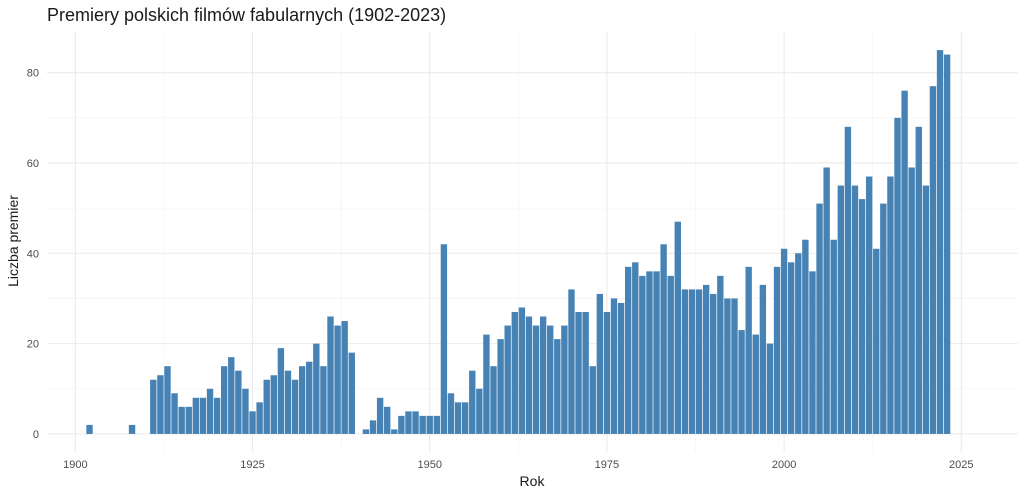 This screenshot has height=497, width=1024. What do you see at coordinates (656, 352) in the screenshot?
I see `bar-1982` at bounding box center [656, 352].